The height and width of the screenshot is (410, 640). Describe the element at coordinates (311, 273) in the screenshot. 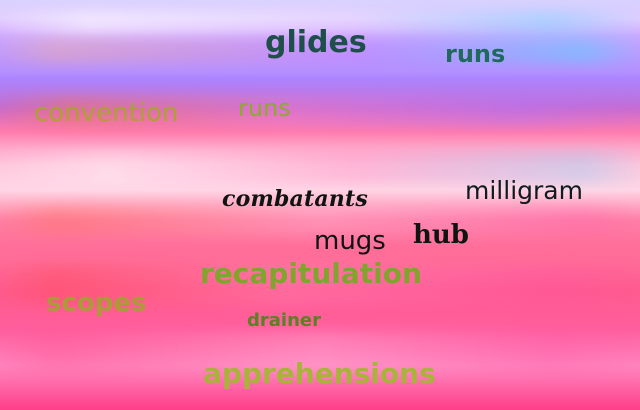

I see `word-recapitulation: recapitulation` at that location.